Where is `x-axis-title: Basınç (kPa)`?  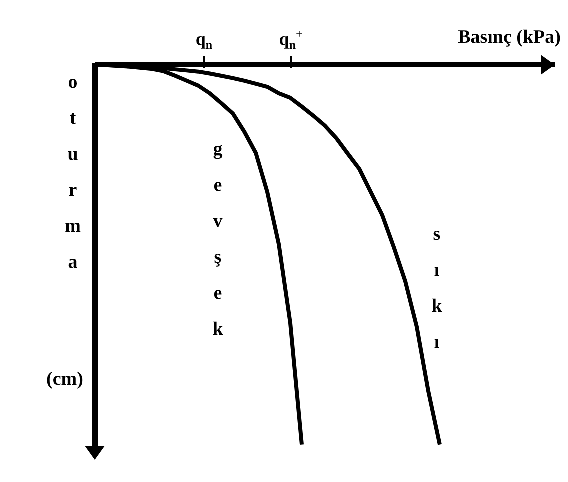
x-axis-title: Basınç (kPa) is located at coordinates (509, 37).